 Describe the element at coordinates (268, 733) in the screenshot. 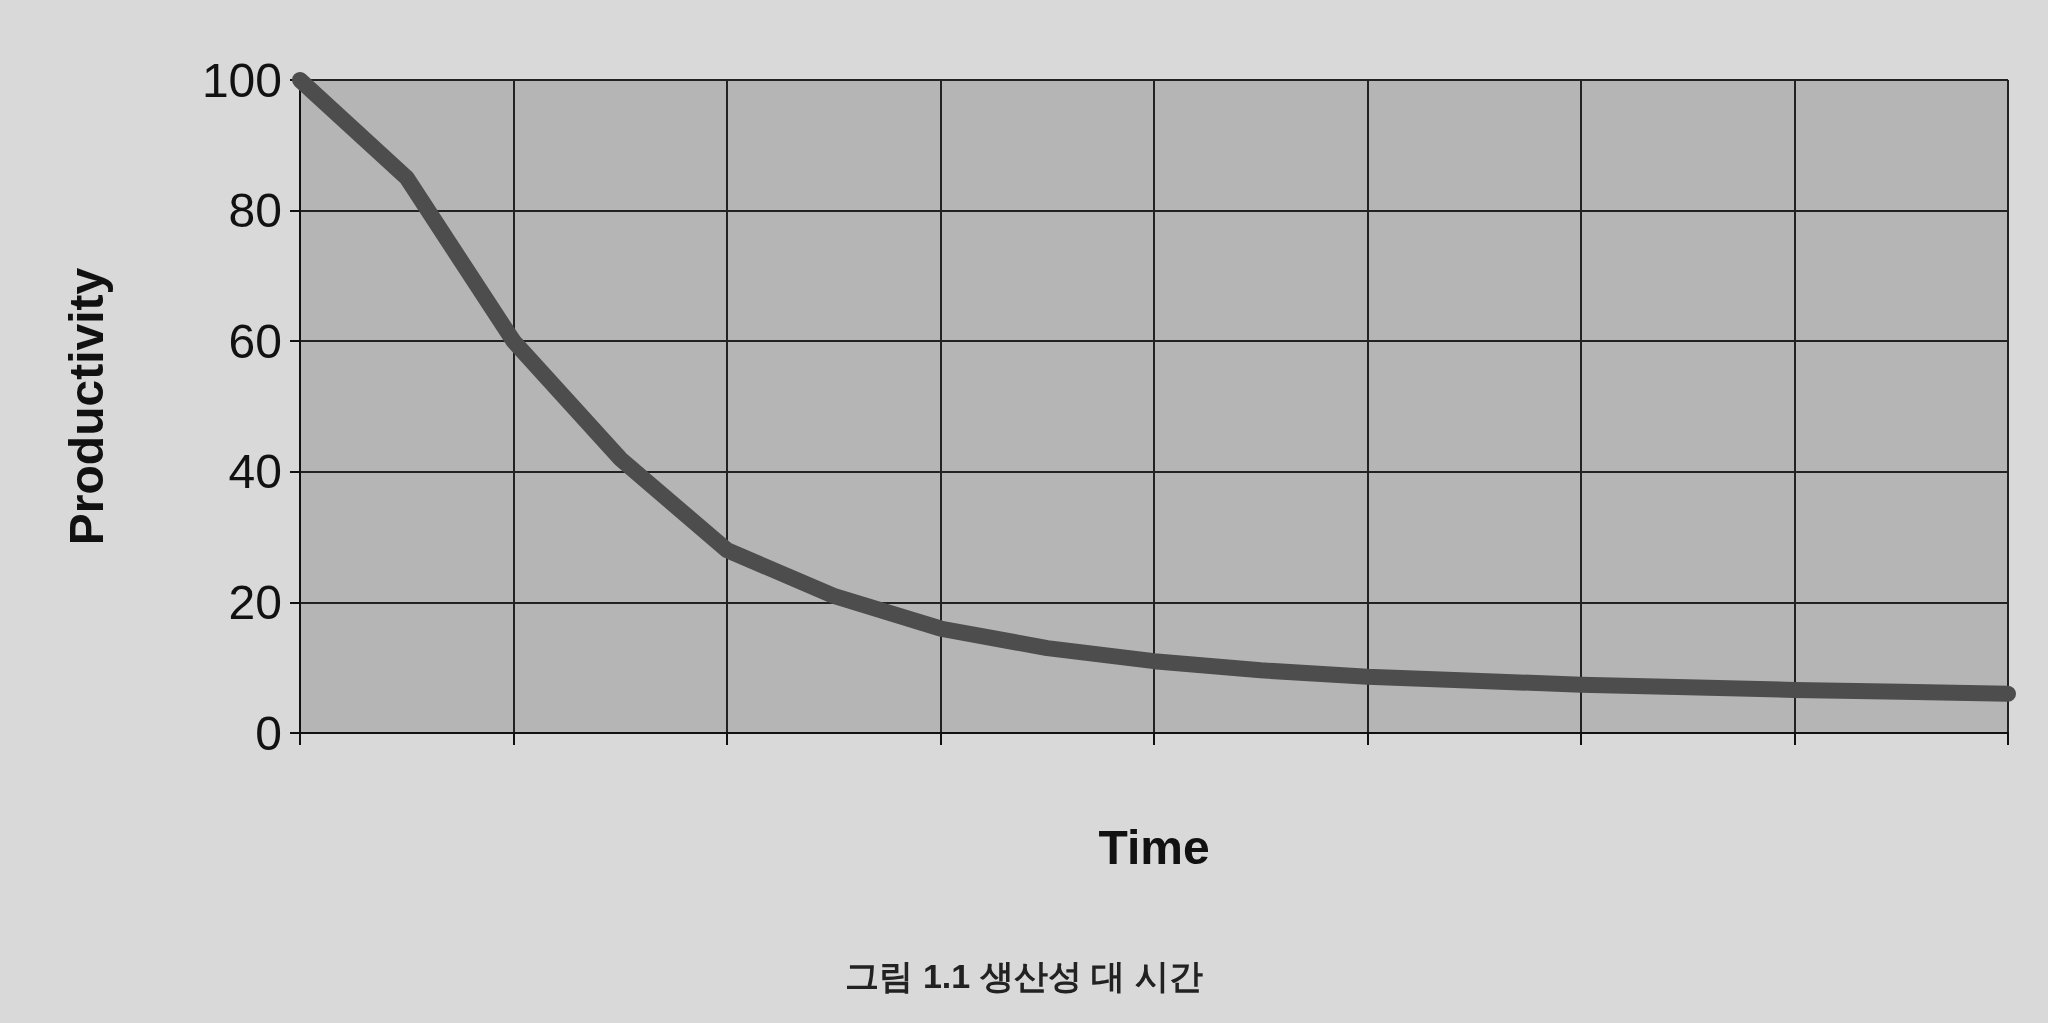

I see `y-tick-label: 0` at that location.